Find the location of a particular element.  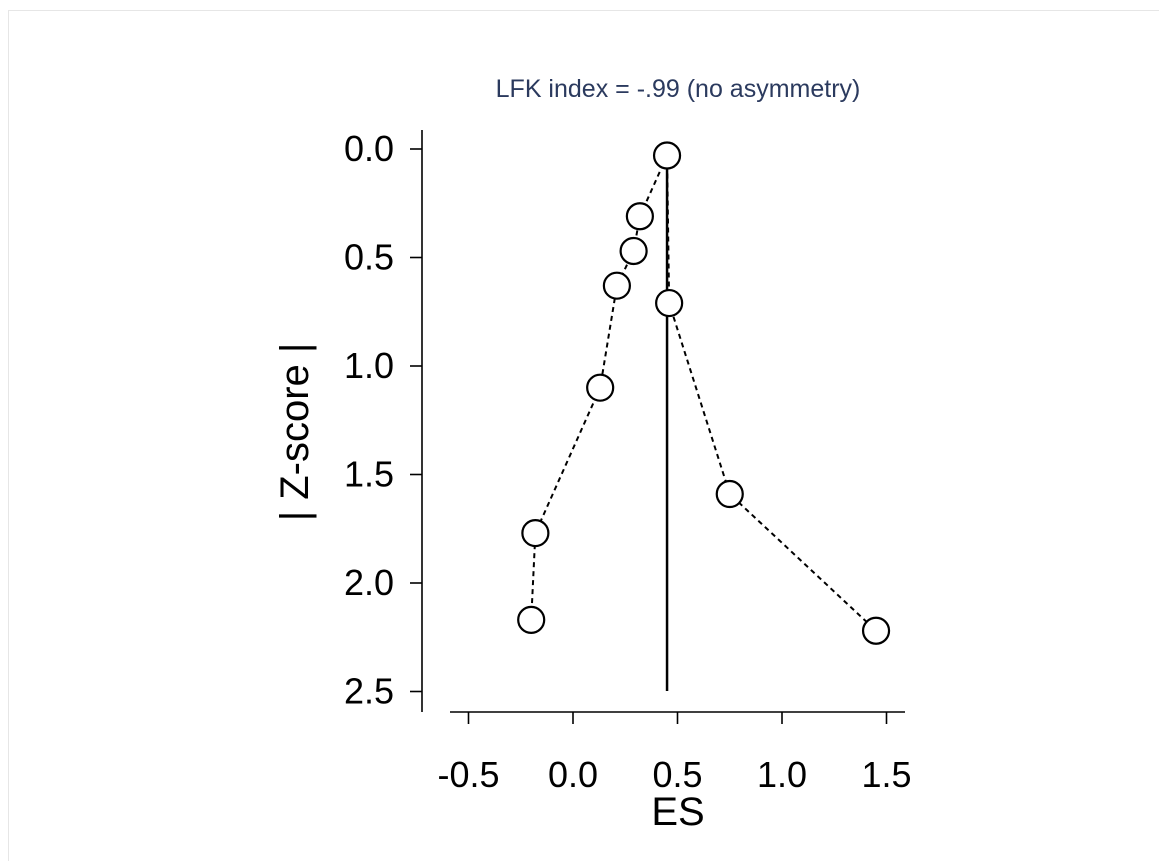

x-axis-label: ES is located at coordinates (677, 812).